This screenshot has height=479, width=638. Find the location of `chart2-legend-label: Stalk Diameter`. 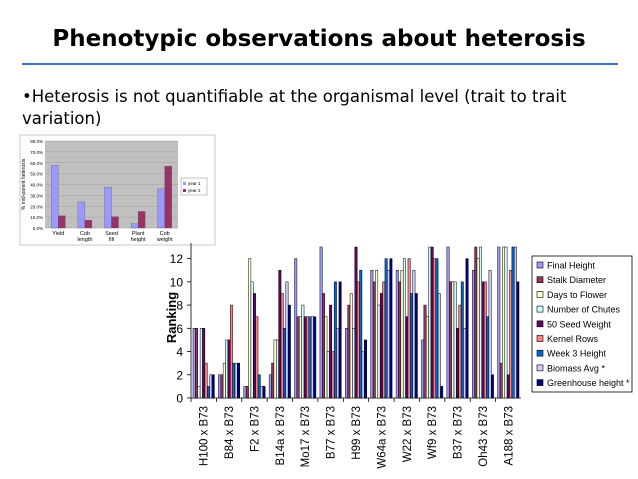

chart2-legend-label: Stalk Diameter is located at coordinates (576, 280).